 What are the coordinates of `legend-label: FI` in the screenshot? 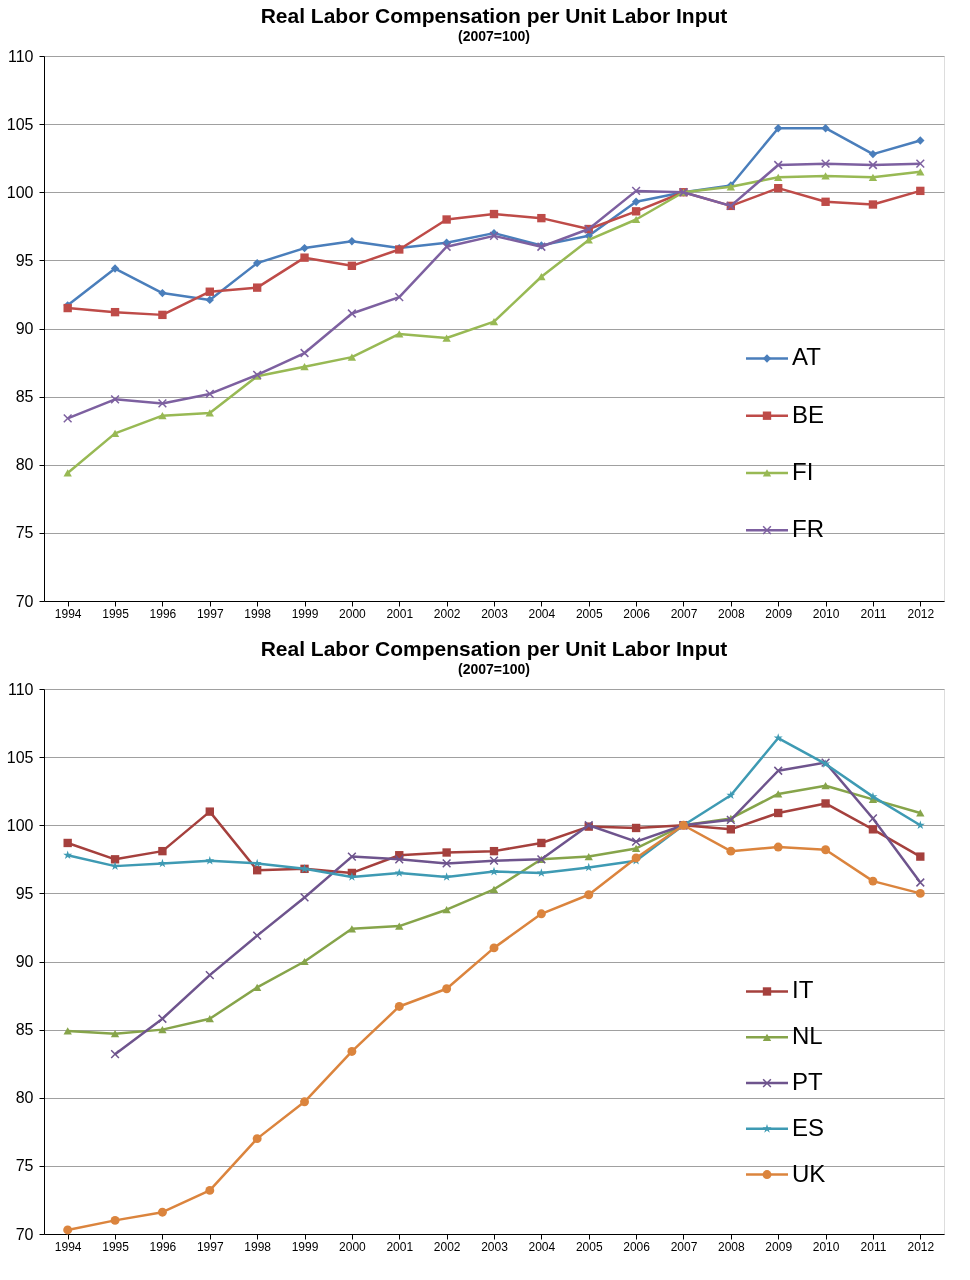 It's located at (803, 471).